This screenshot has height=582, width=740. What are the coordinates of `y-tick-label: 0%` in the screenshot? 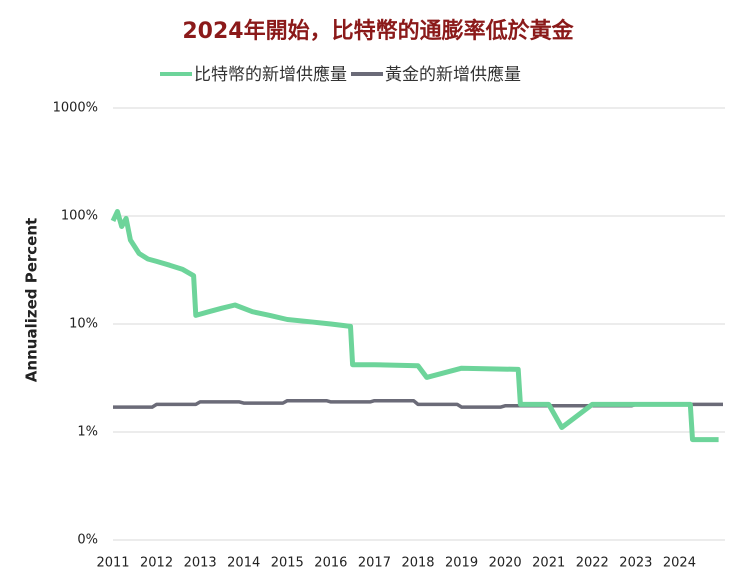 It's located at (87, 540).